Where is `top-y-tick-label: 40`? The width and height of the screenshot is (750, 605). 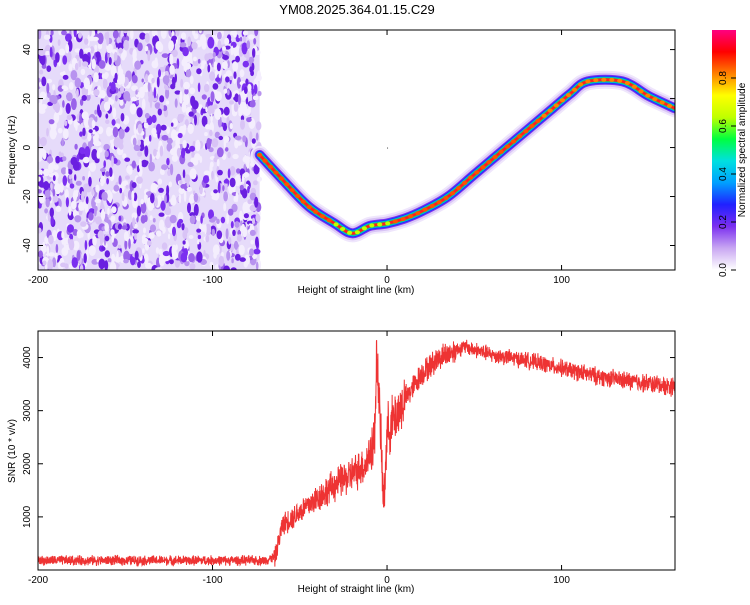 top-y-tick-label: 40 is located at coordinates (27, 50).